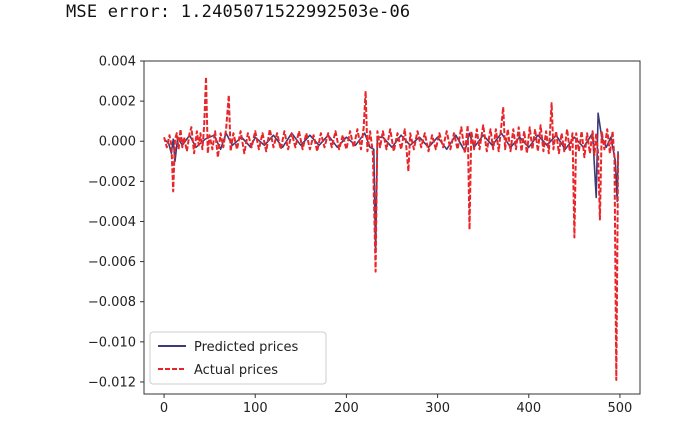  Describe the element at coordinates (112, 342) in the screenshot. I see `y-tick-label: −0.010` at that location.